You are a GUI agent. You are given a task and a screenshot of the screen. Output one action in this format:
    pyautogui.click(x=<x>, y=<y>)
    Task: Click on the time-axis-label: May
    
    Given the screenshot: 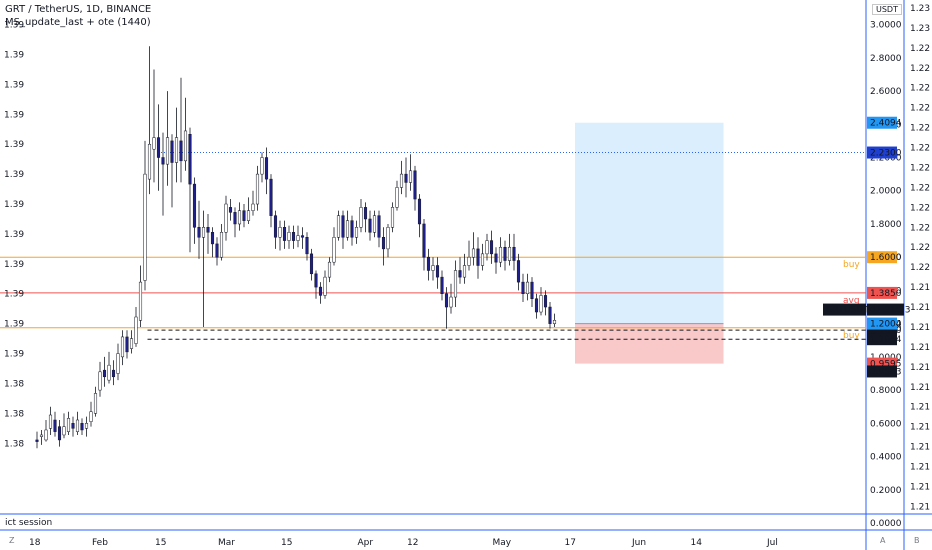 What is the action you would take?
    pyautogui.click(x=502, y=543)
    